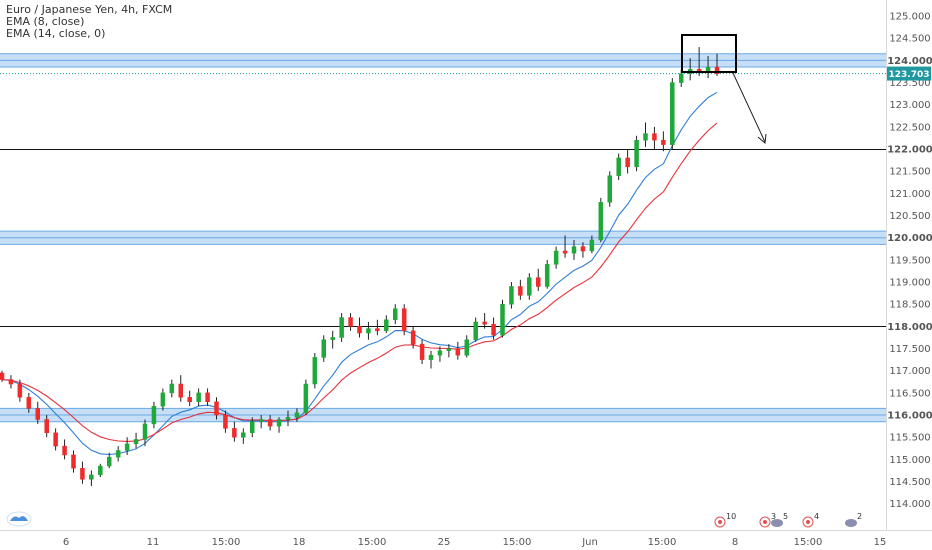 This screenshot has width=932, height=550. What do you see at coordinates (45, 21) in the screenshot?
I see `legend-ema-fast: EMA (8, close)` at bounding box center [45, 21].